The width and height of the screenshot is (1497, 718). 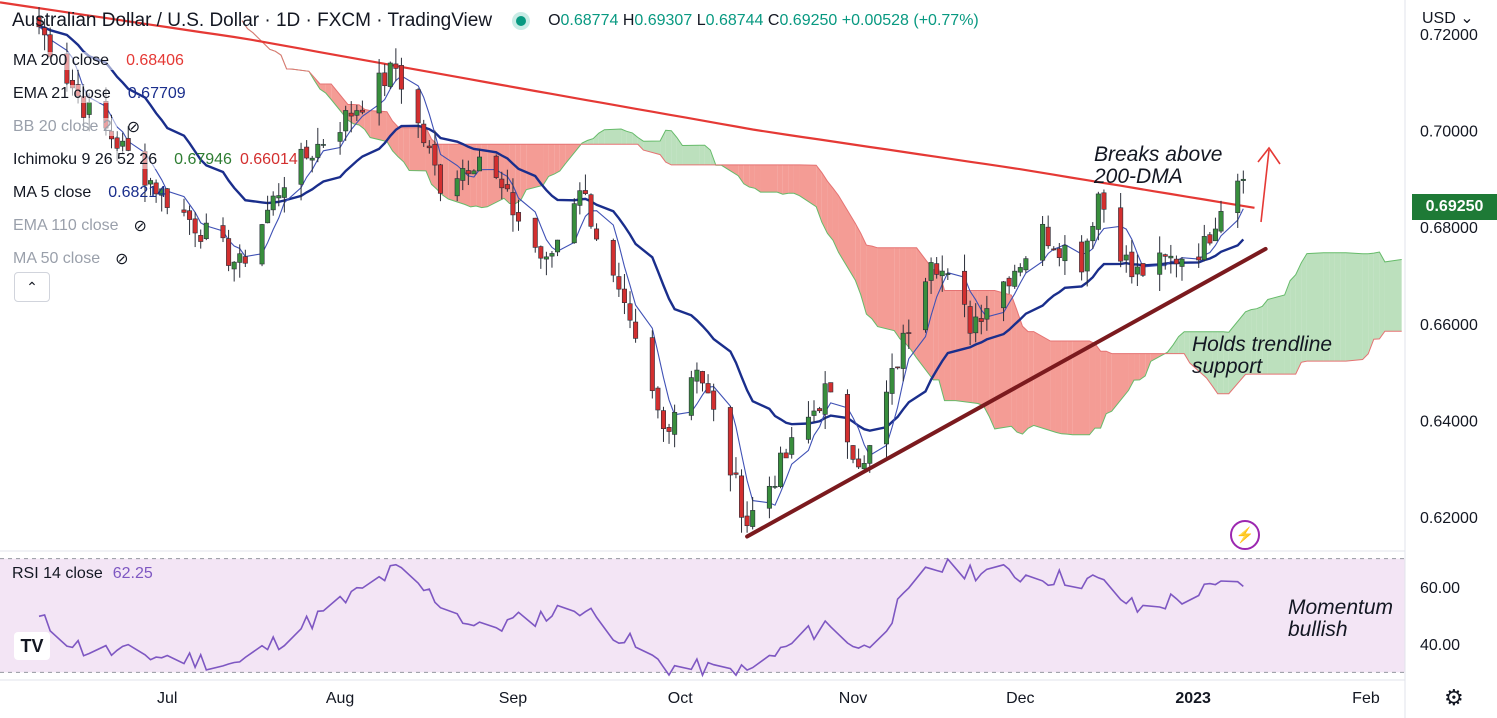 I want to click on legend-ema110: EMA 110 close ⊘, so click(x=153, y=225).